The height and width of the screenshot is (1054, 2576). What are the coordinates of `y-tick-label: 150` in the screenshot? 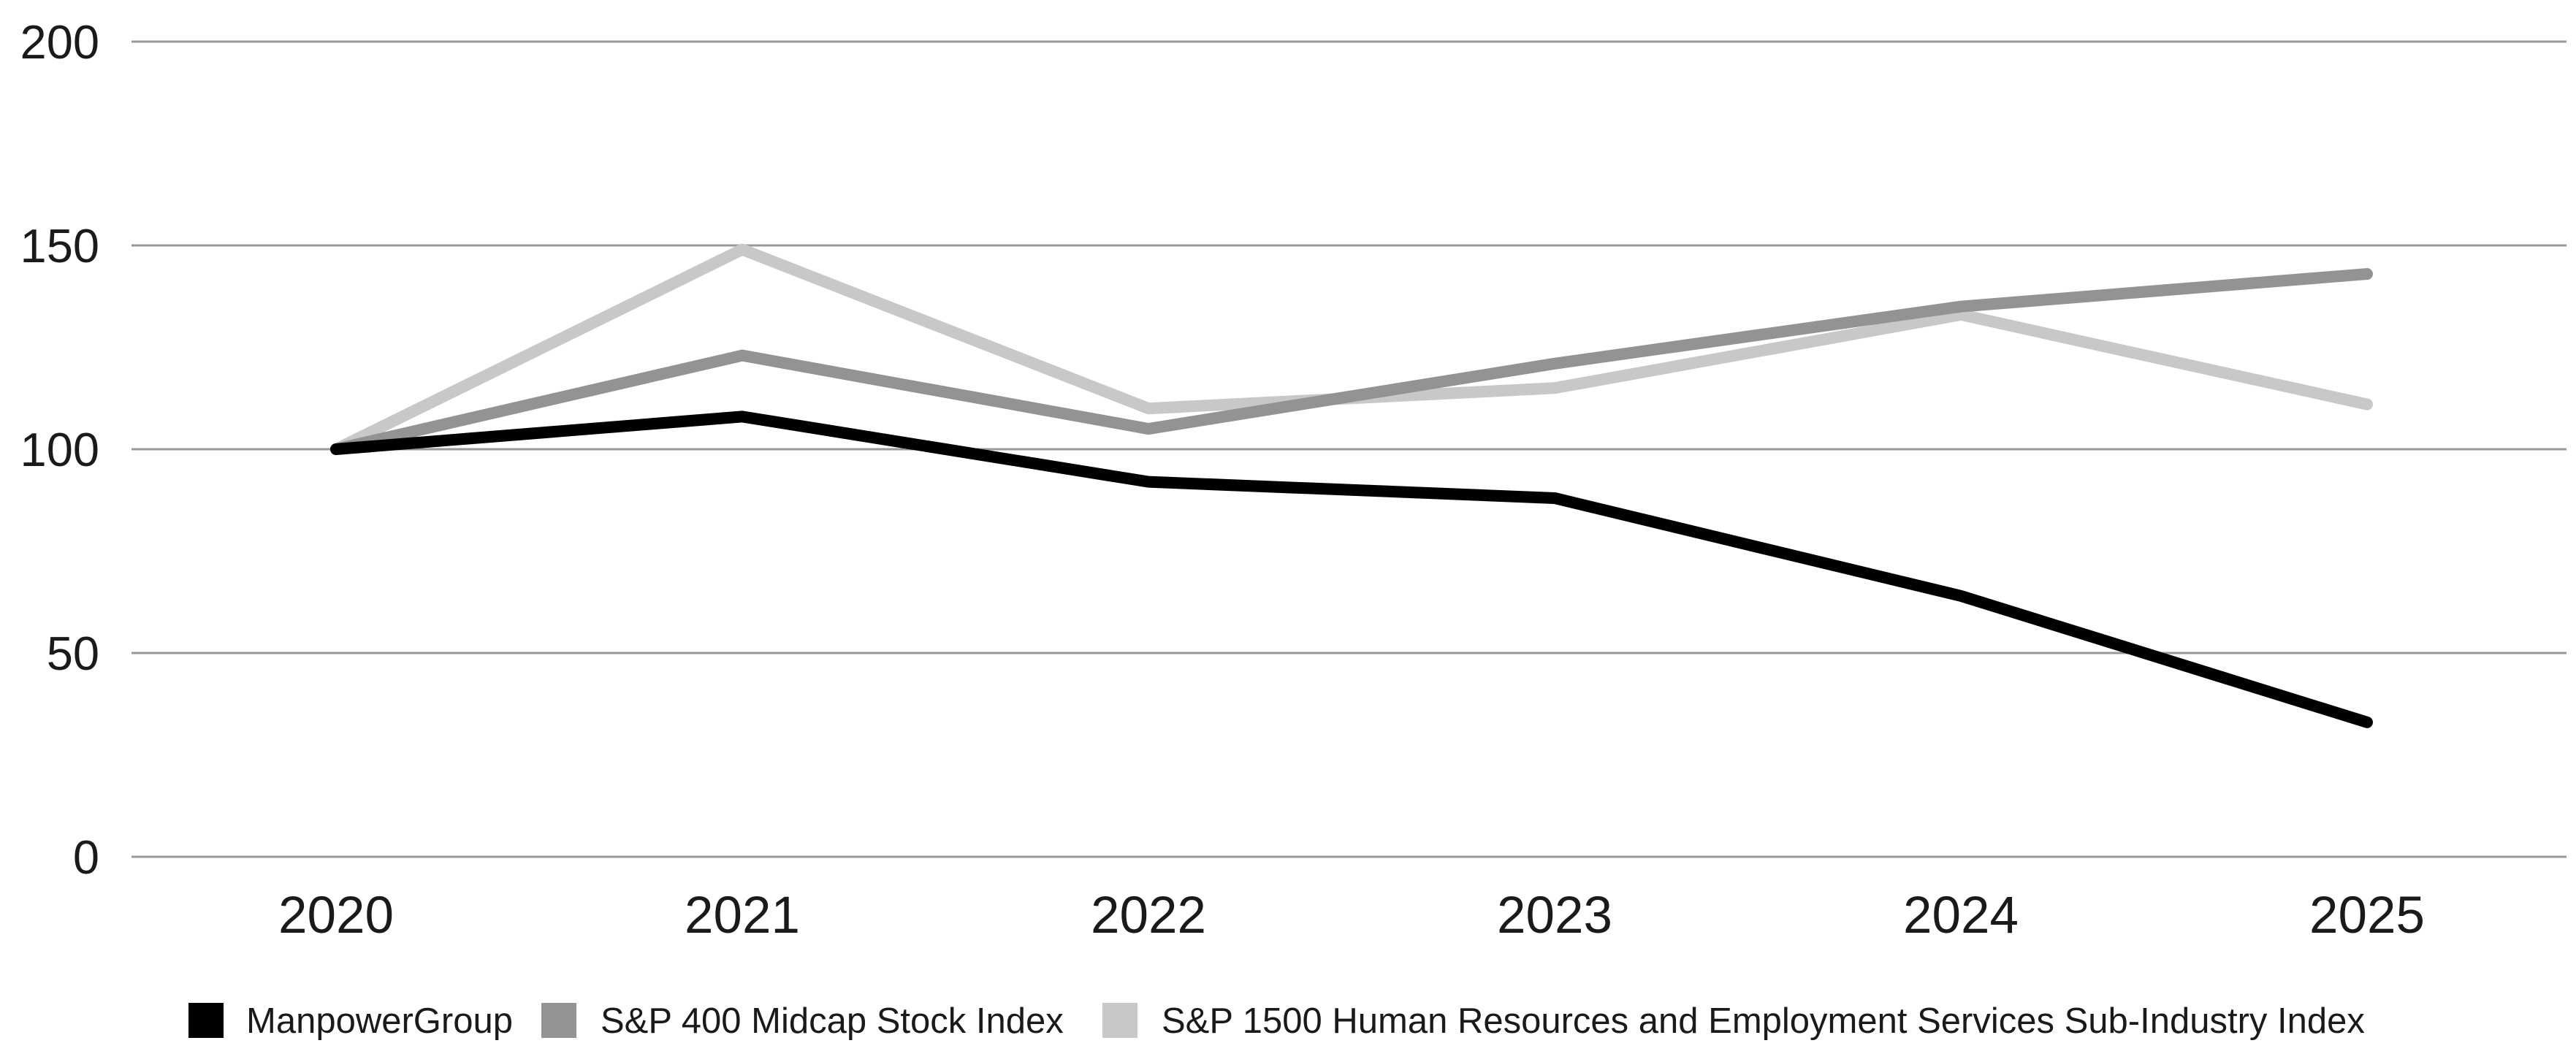 It's located at (60, 245).